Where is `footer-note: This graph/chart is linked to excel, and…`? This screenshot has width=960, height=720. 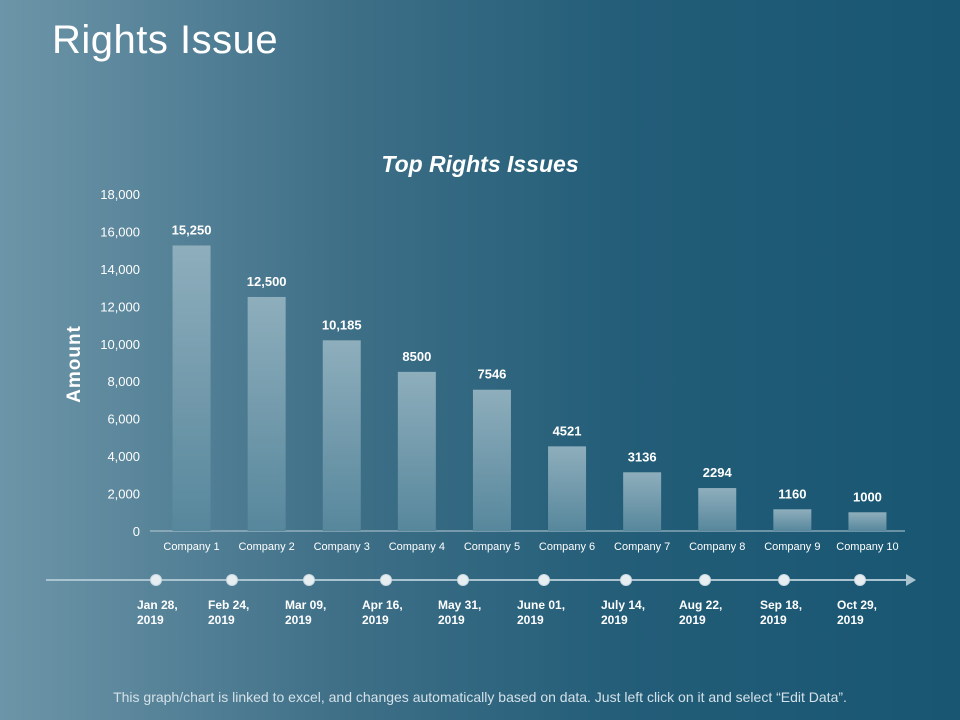
footer-note: This graph/chart is linked to excel, and… is located at coordinates (480, 697).